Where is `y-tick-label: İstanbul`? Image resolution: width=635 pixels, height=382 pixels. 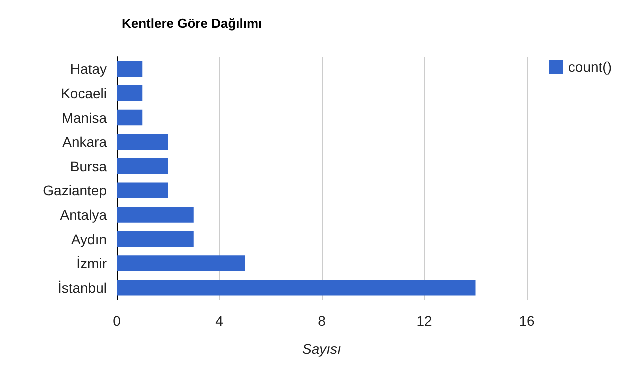 y-tick-label: İstanbul is located at coordinates (82, 288).